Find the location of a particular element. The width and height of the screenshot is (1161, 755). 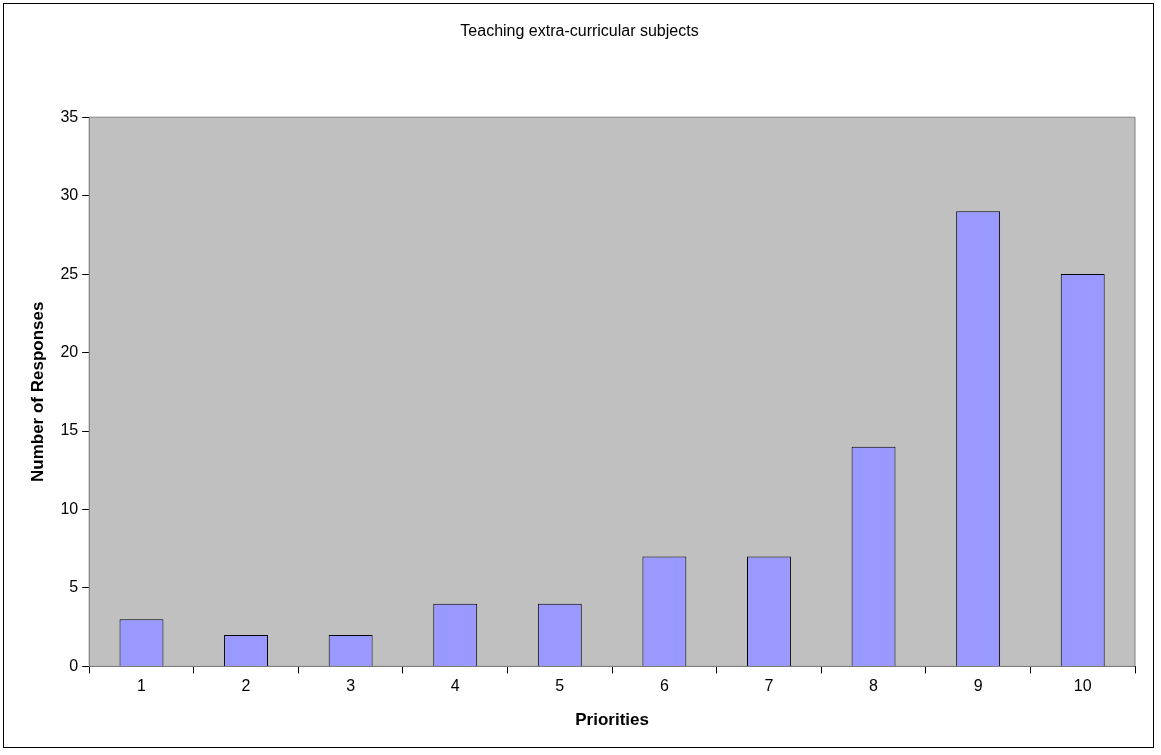

x-tick-label: 3 is located at coordinates (351, 686).